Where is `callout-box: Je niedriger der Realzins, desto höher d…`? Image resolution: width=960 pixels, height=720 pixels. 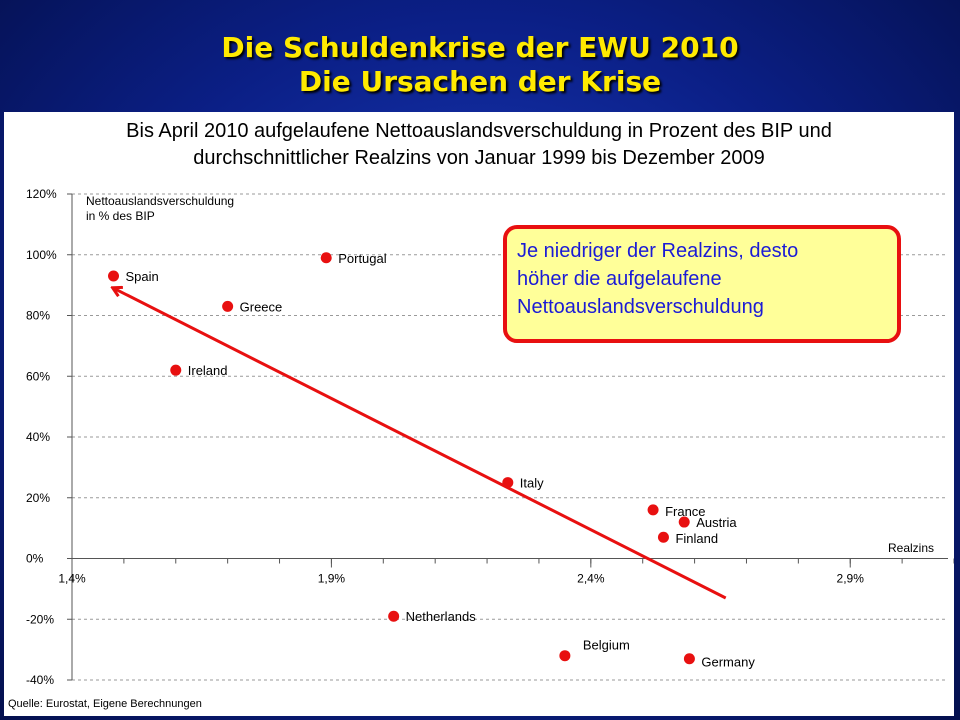 callout-box: Je niedriger der Realzins, desto höher d… is located at coordinates (702, 284).